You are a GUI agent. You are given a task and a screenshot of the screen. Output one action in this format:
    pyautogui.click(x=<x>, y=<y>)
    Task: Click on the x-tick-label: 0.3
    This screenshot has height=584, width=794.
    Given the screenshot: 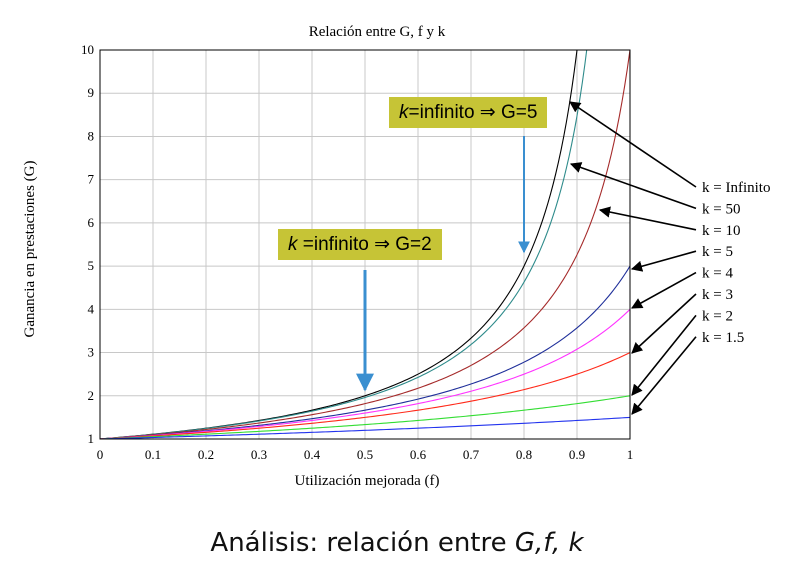 What is the action you would take?
    pyautogui.click(x=259, y=454)
    